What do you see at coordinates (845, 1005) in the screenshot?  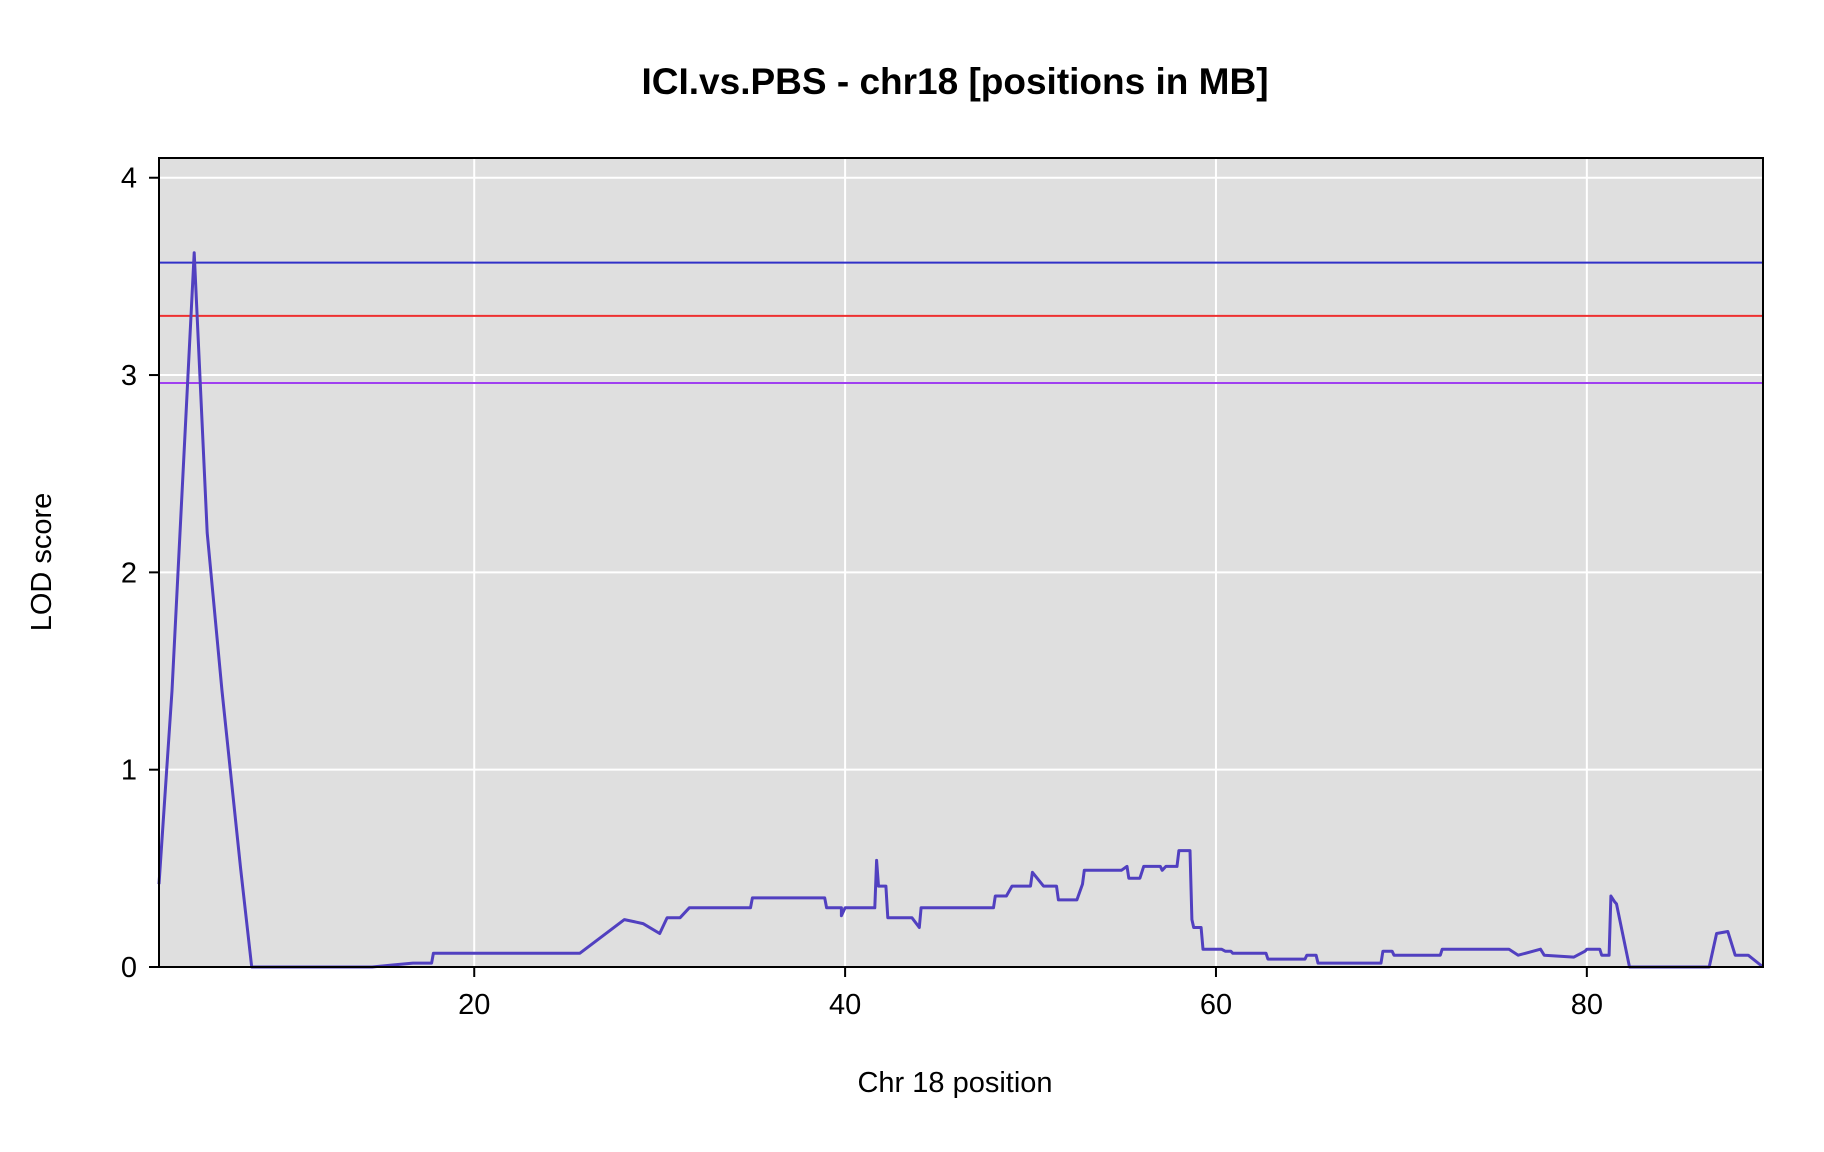 I see `x-tick-label-1: 40` at bounding box center [845, 1005].